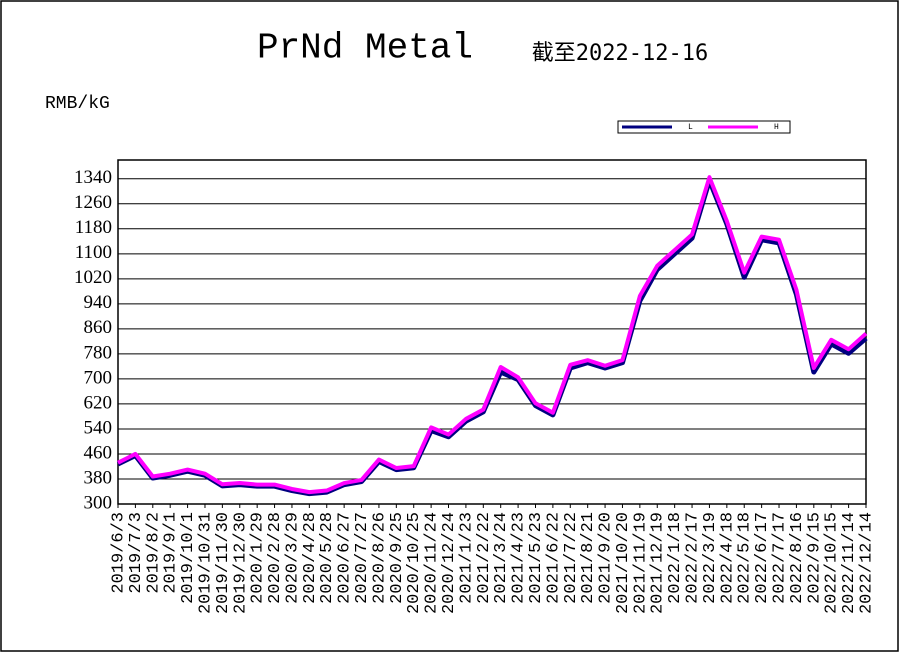  Describe the element at coordinates (797, 558) in the screenshot. I see `x-tick-label: 2022/8/16` at that location.